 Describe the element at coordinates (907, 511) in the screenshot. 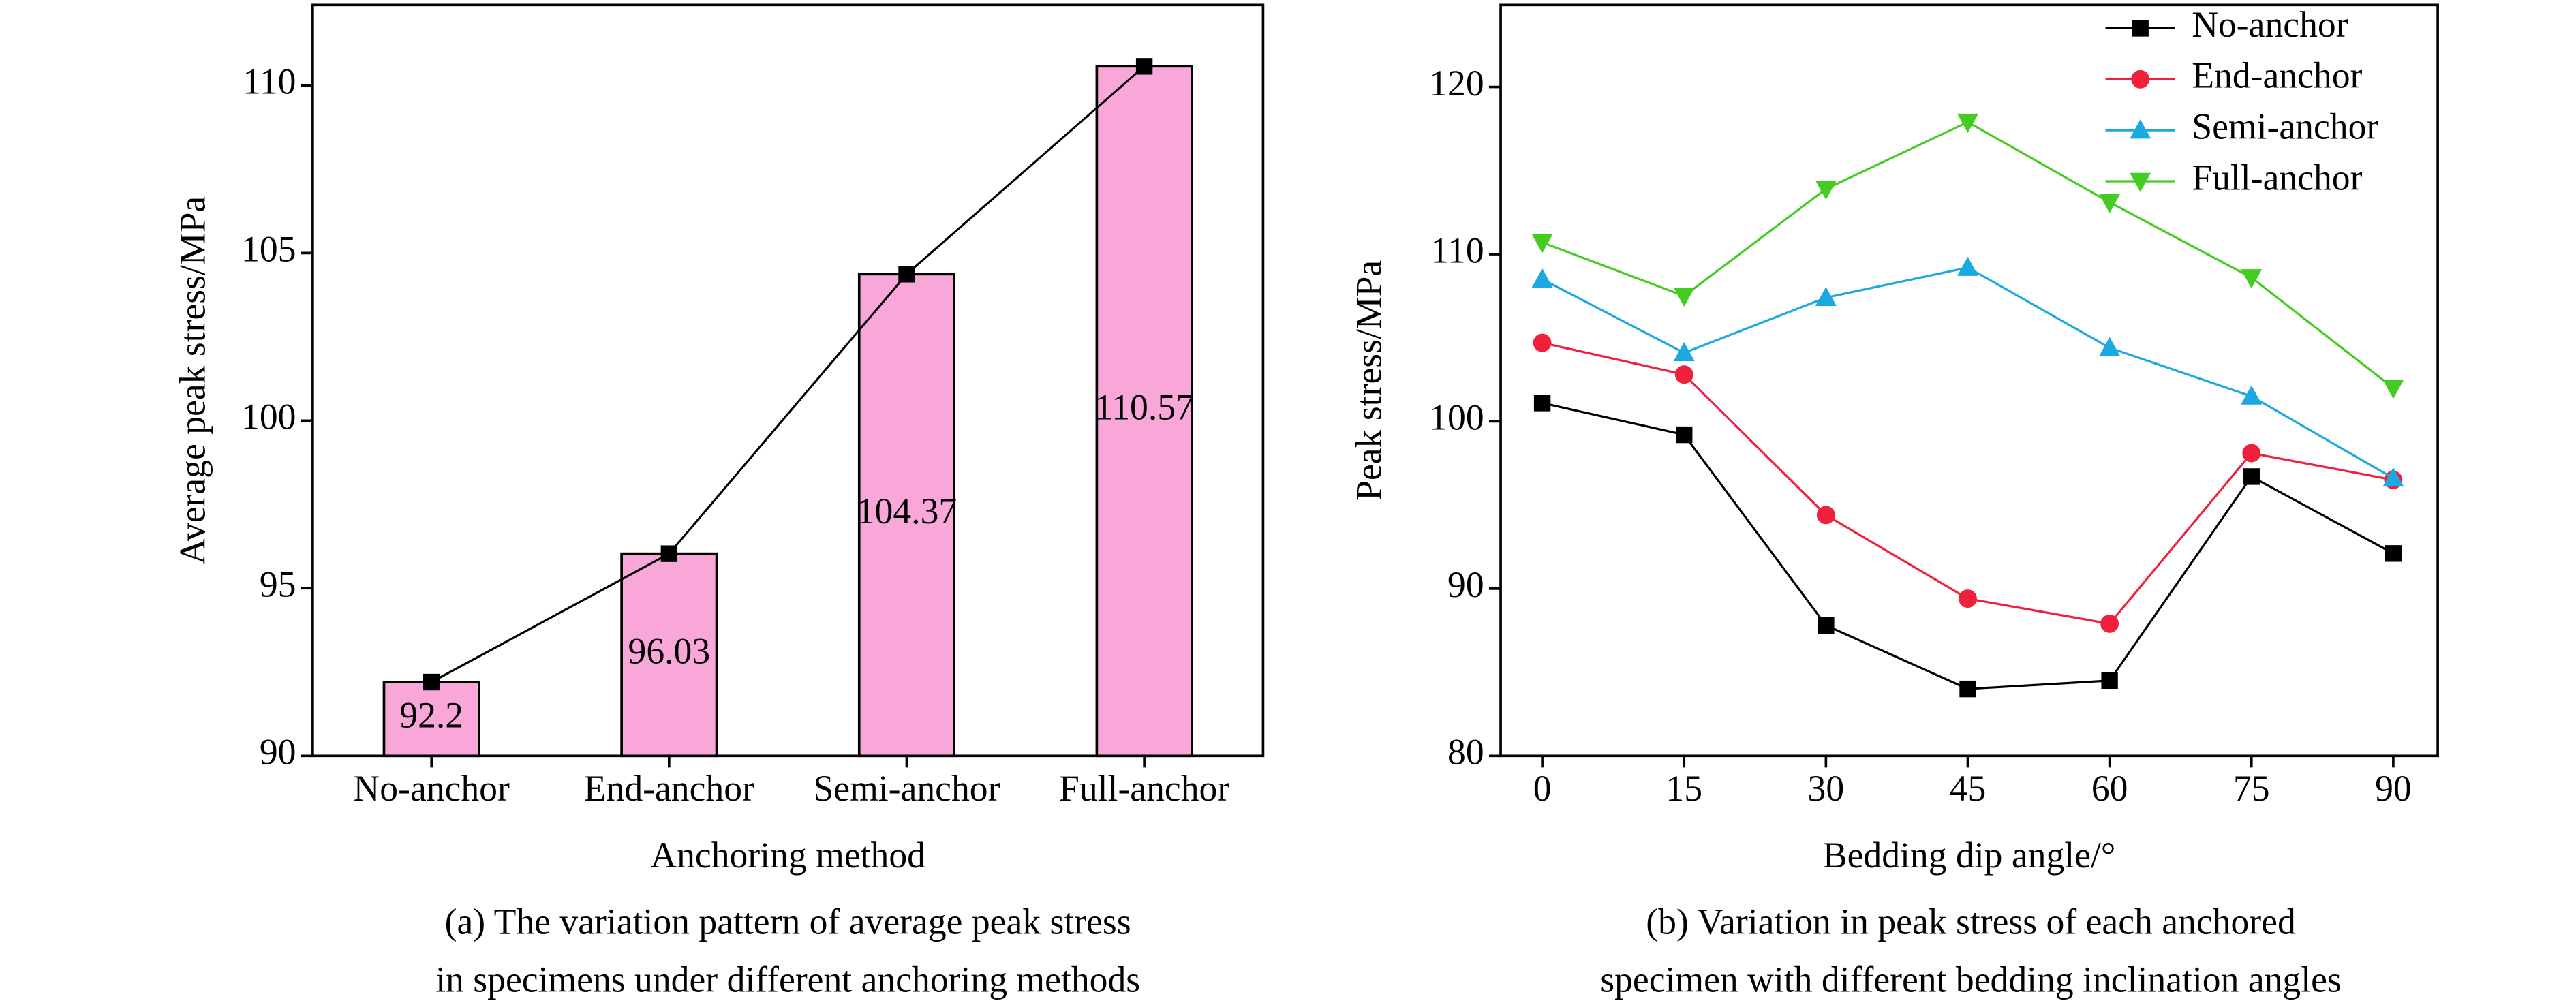

I see `value-label: 104.37` at that location.